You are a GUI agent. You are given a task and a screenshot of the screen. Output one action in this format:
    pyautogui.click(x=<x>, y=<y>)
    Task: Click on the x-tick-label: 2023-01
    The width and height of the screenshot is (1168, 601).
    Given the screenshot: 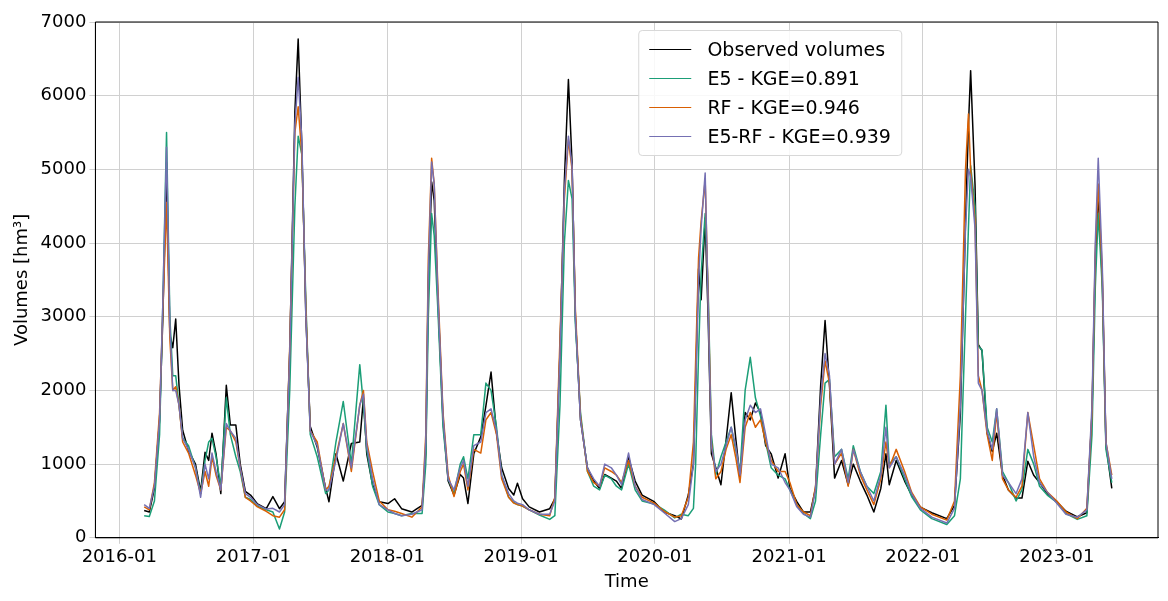 What is the action you would take?
    pyautogui.click(x=1057, y=556)
    